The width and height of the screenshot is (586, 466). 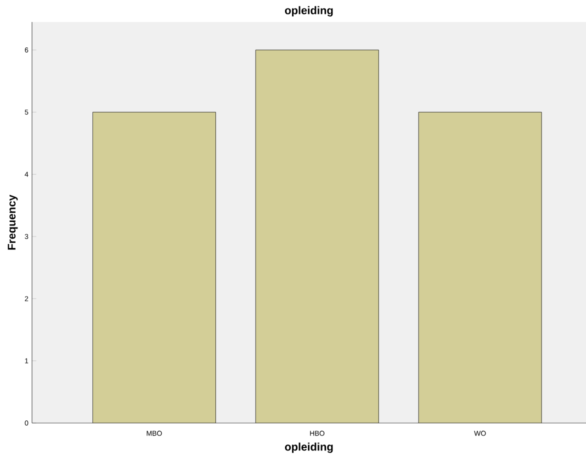 I want to click on chart-title: opleiding, so click(x=308, y=11).